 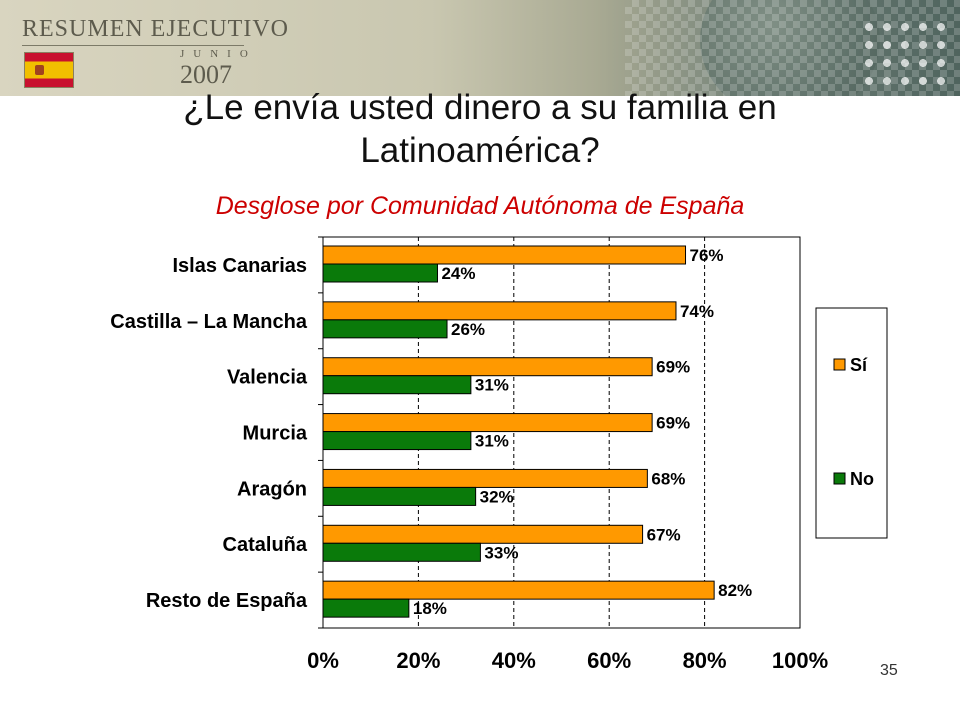 What do you see at coordinates (480, 107) in the screenshot?
I see `slide-title-line1: ¿Le envía usted dinero a su familia en` at bounding box center [480, 107].